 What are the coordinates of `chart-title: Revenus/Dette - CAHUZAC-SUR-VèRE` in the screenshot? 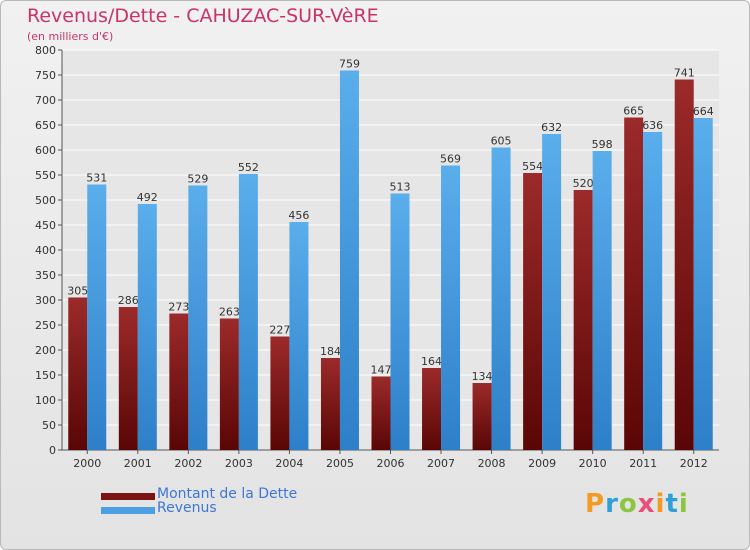 It's located at (203, 16).